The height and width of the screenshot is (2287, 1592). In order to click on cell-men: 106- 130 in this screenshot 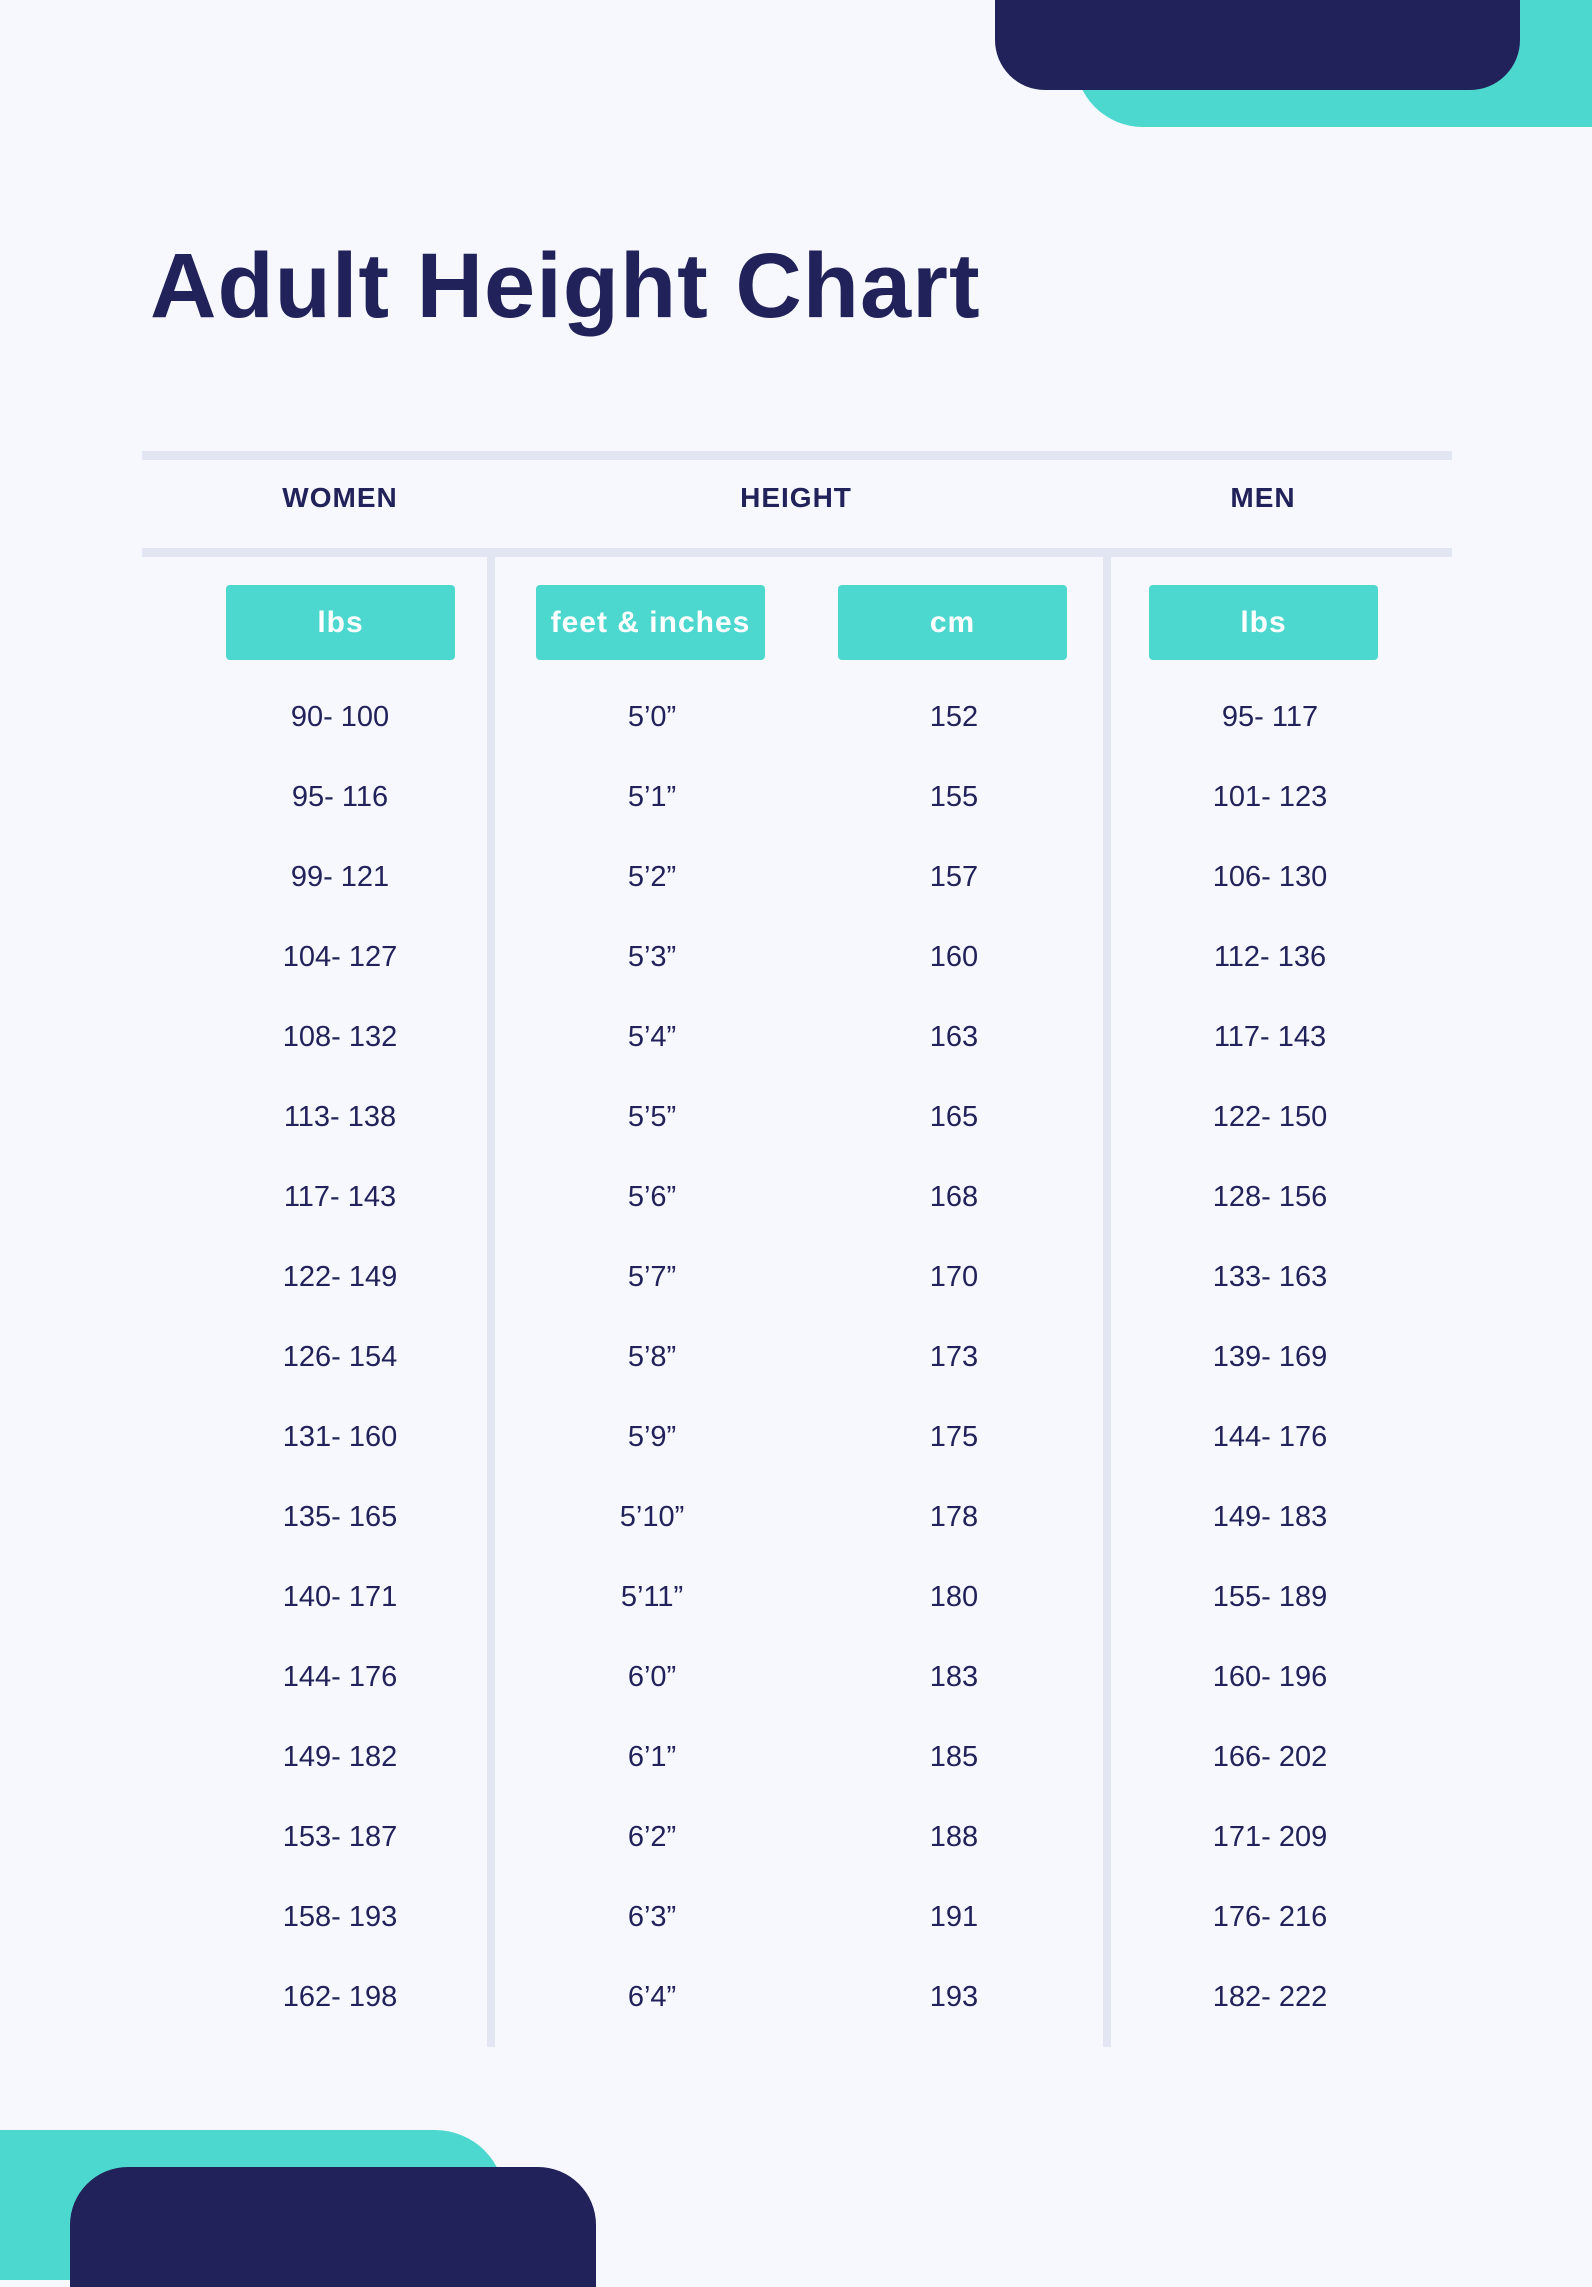, I will do `click(1270, 877)`.